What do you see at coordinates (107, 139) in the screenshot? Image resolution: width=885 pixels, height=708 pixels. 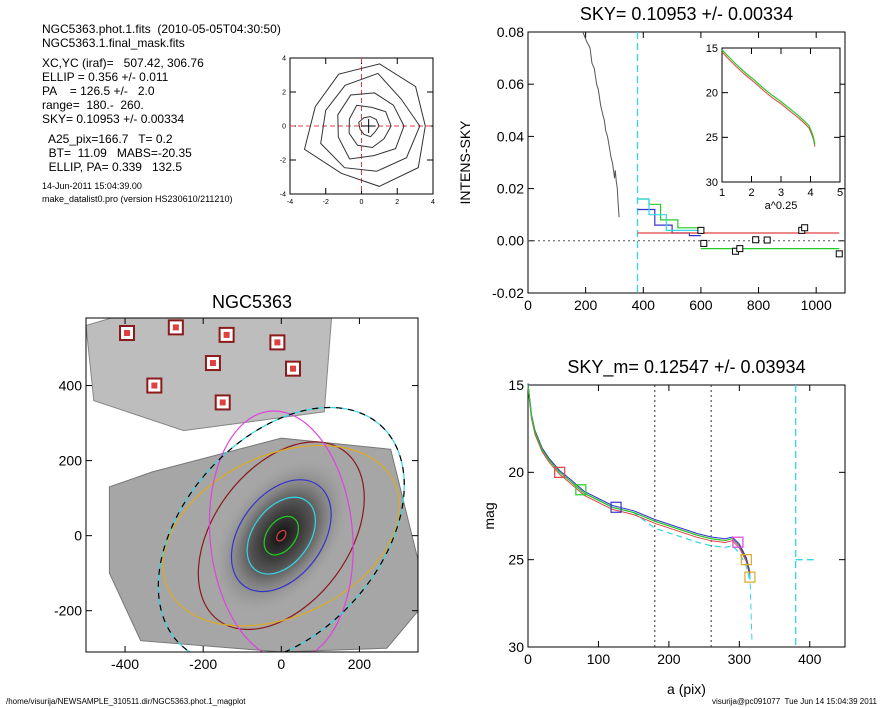 I see `header-line: A25_pix=166.7 T= 0.2` at bounding box center [107, 139].